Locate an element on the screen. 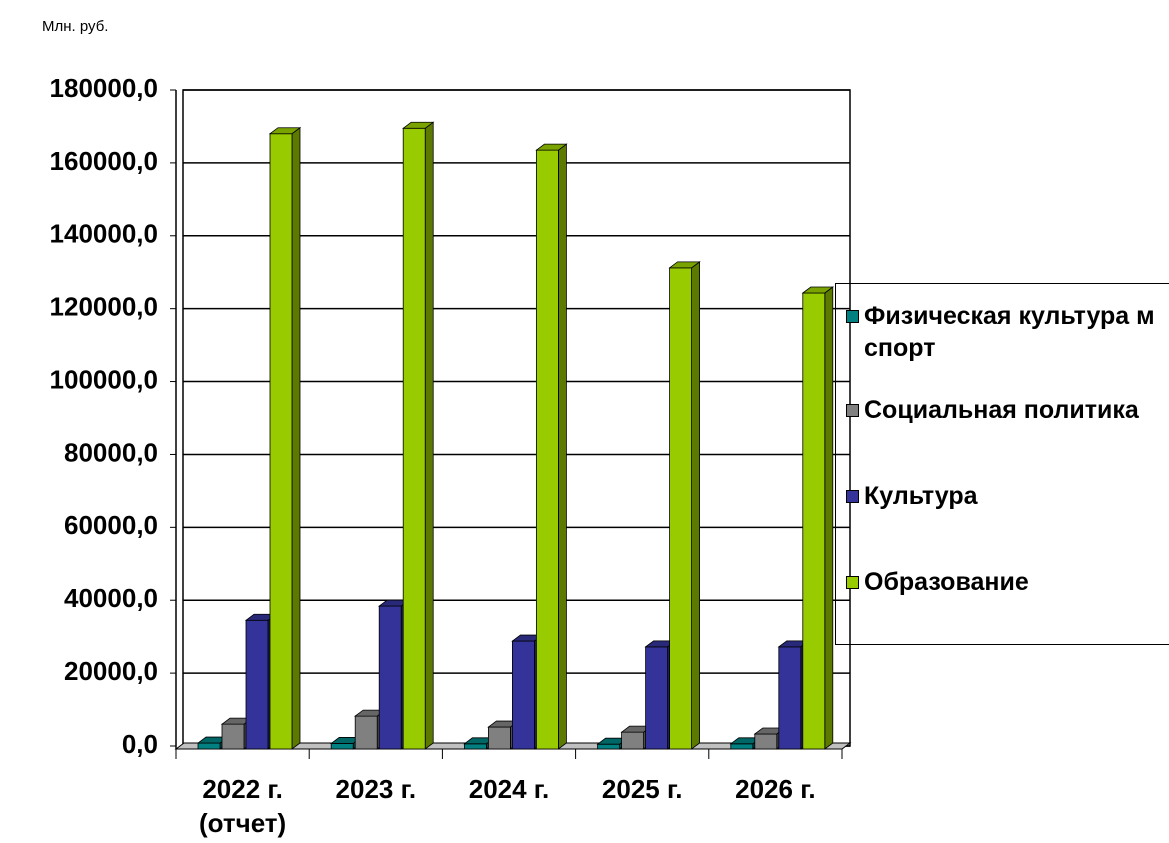 This screenshot has width=1169, height=843. y-tick-label: 80000,0 is located at coordinates (111, 452).